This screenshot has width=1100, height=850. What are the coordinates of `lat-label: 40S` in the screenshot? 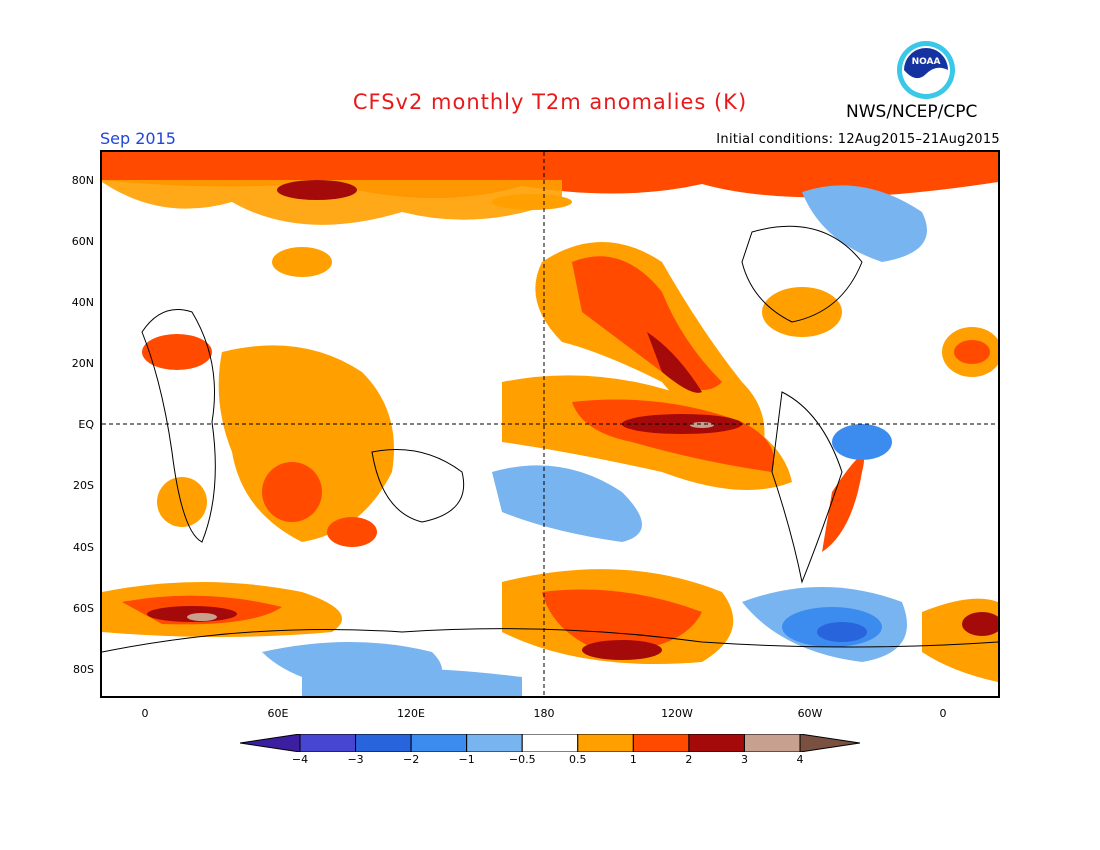 It's located at (83, 547).